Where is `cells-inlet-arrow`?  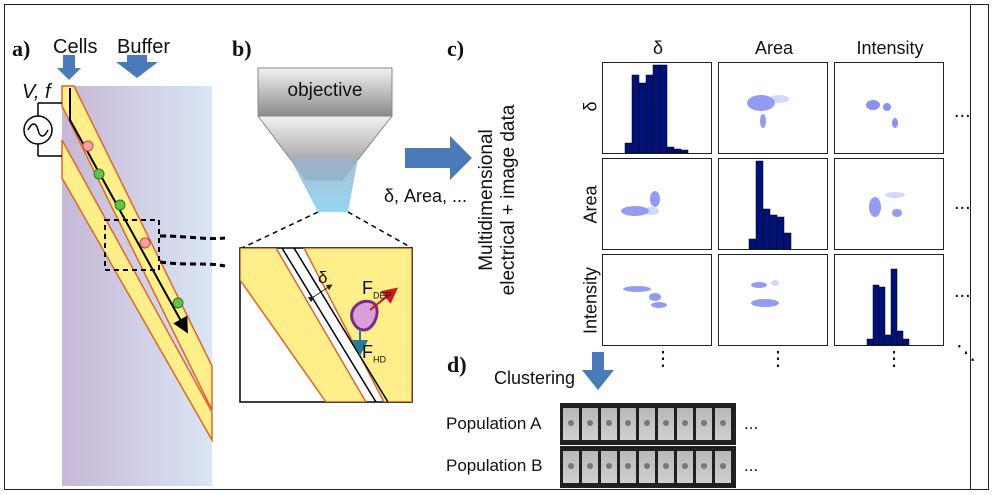 cells-inlet-arrow is located at coordinates (69, 67).